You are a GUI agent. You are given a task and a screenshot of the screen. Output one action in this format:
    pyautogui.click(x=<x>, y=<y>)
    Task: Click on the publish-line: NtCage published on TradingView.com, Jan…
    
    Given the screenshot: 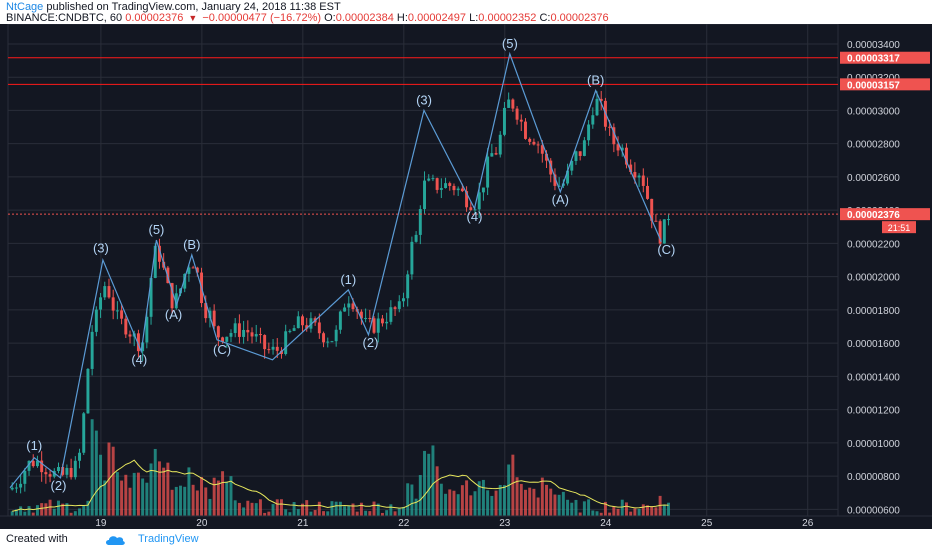 What is the action you would take?
    pyautogui.click(x=173, y=7)
    